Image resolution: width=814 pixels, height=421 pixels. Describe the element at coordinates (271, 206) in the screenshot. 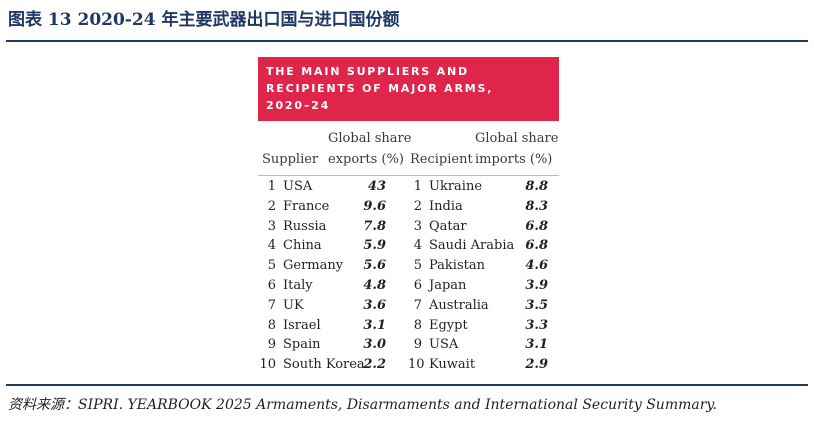

I see `supplier-rank: 2` at that location.